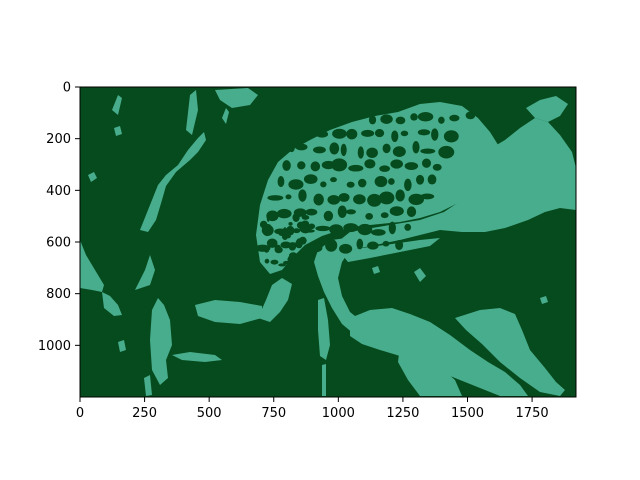 This screenshot has height=480, width=640. What do you see at coordinates (532, 413) in the screenshot?
I see `x-tick-label: 1750` at bounding box center [532, 413].